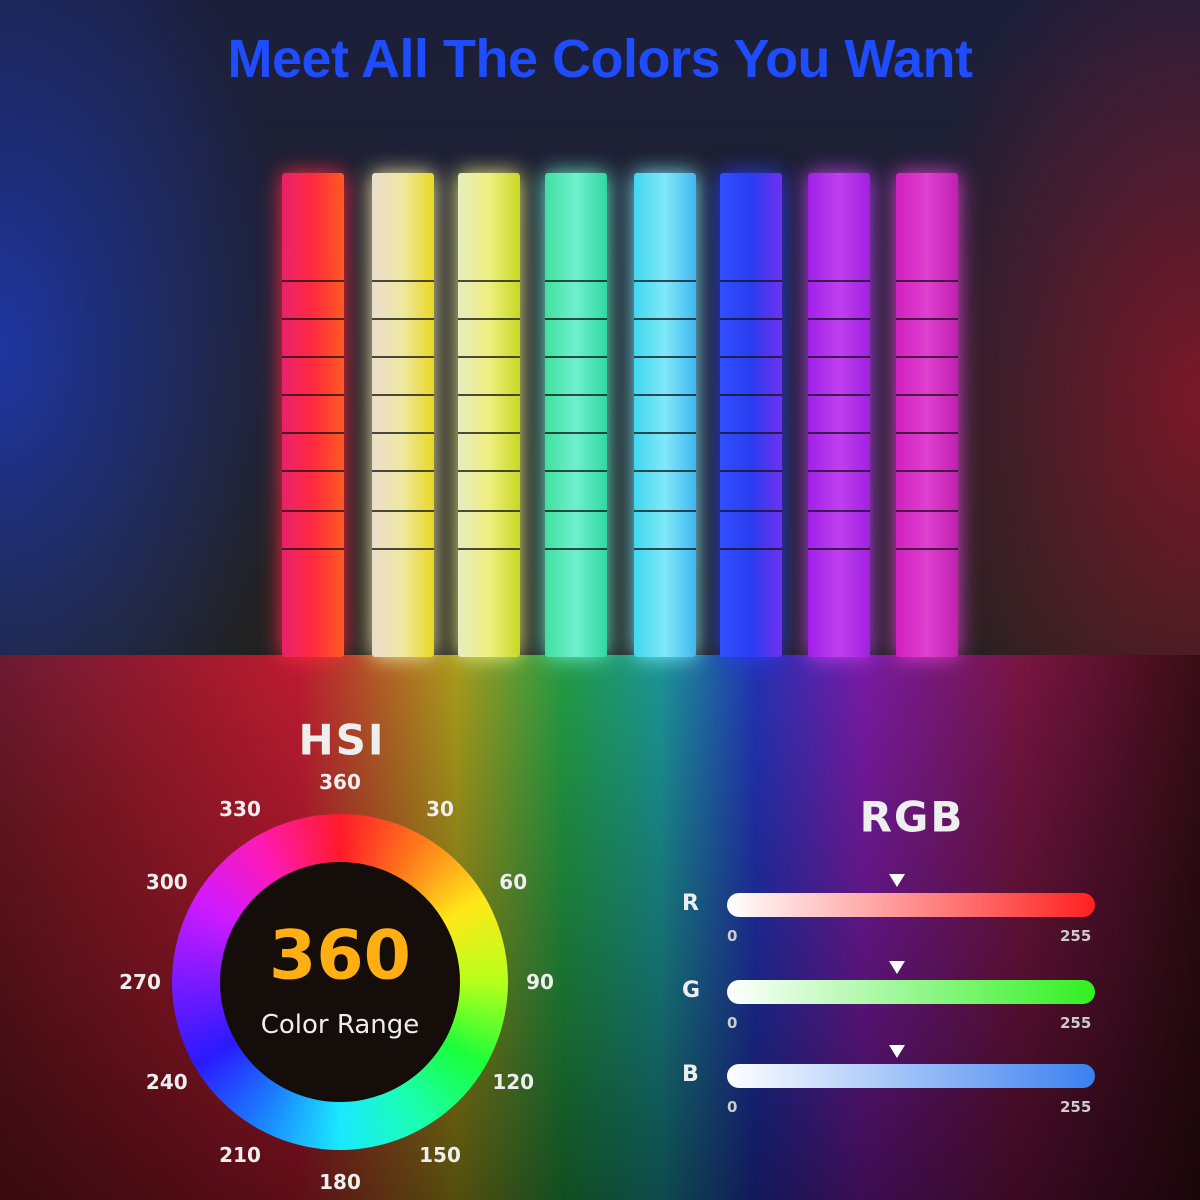 This screenshot has width=1200, height=1200. What do you see at coordinates (240, 808) in the screenshot?
I see `hue-angle-label: 330` at bounding box center [240, 808].